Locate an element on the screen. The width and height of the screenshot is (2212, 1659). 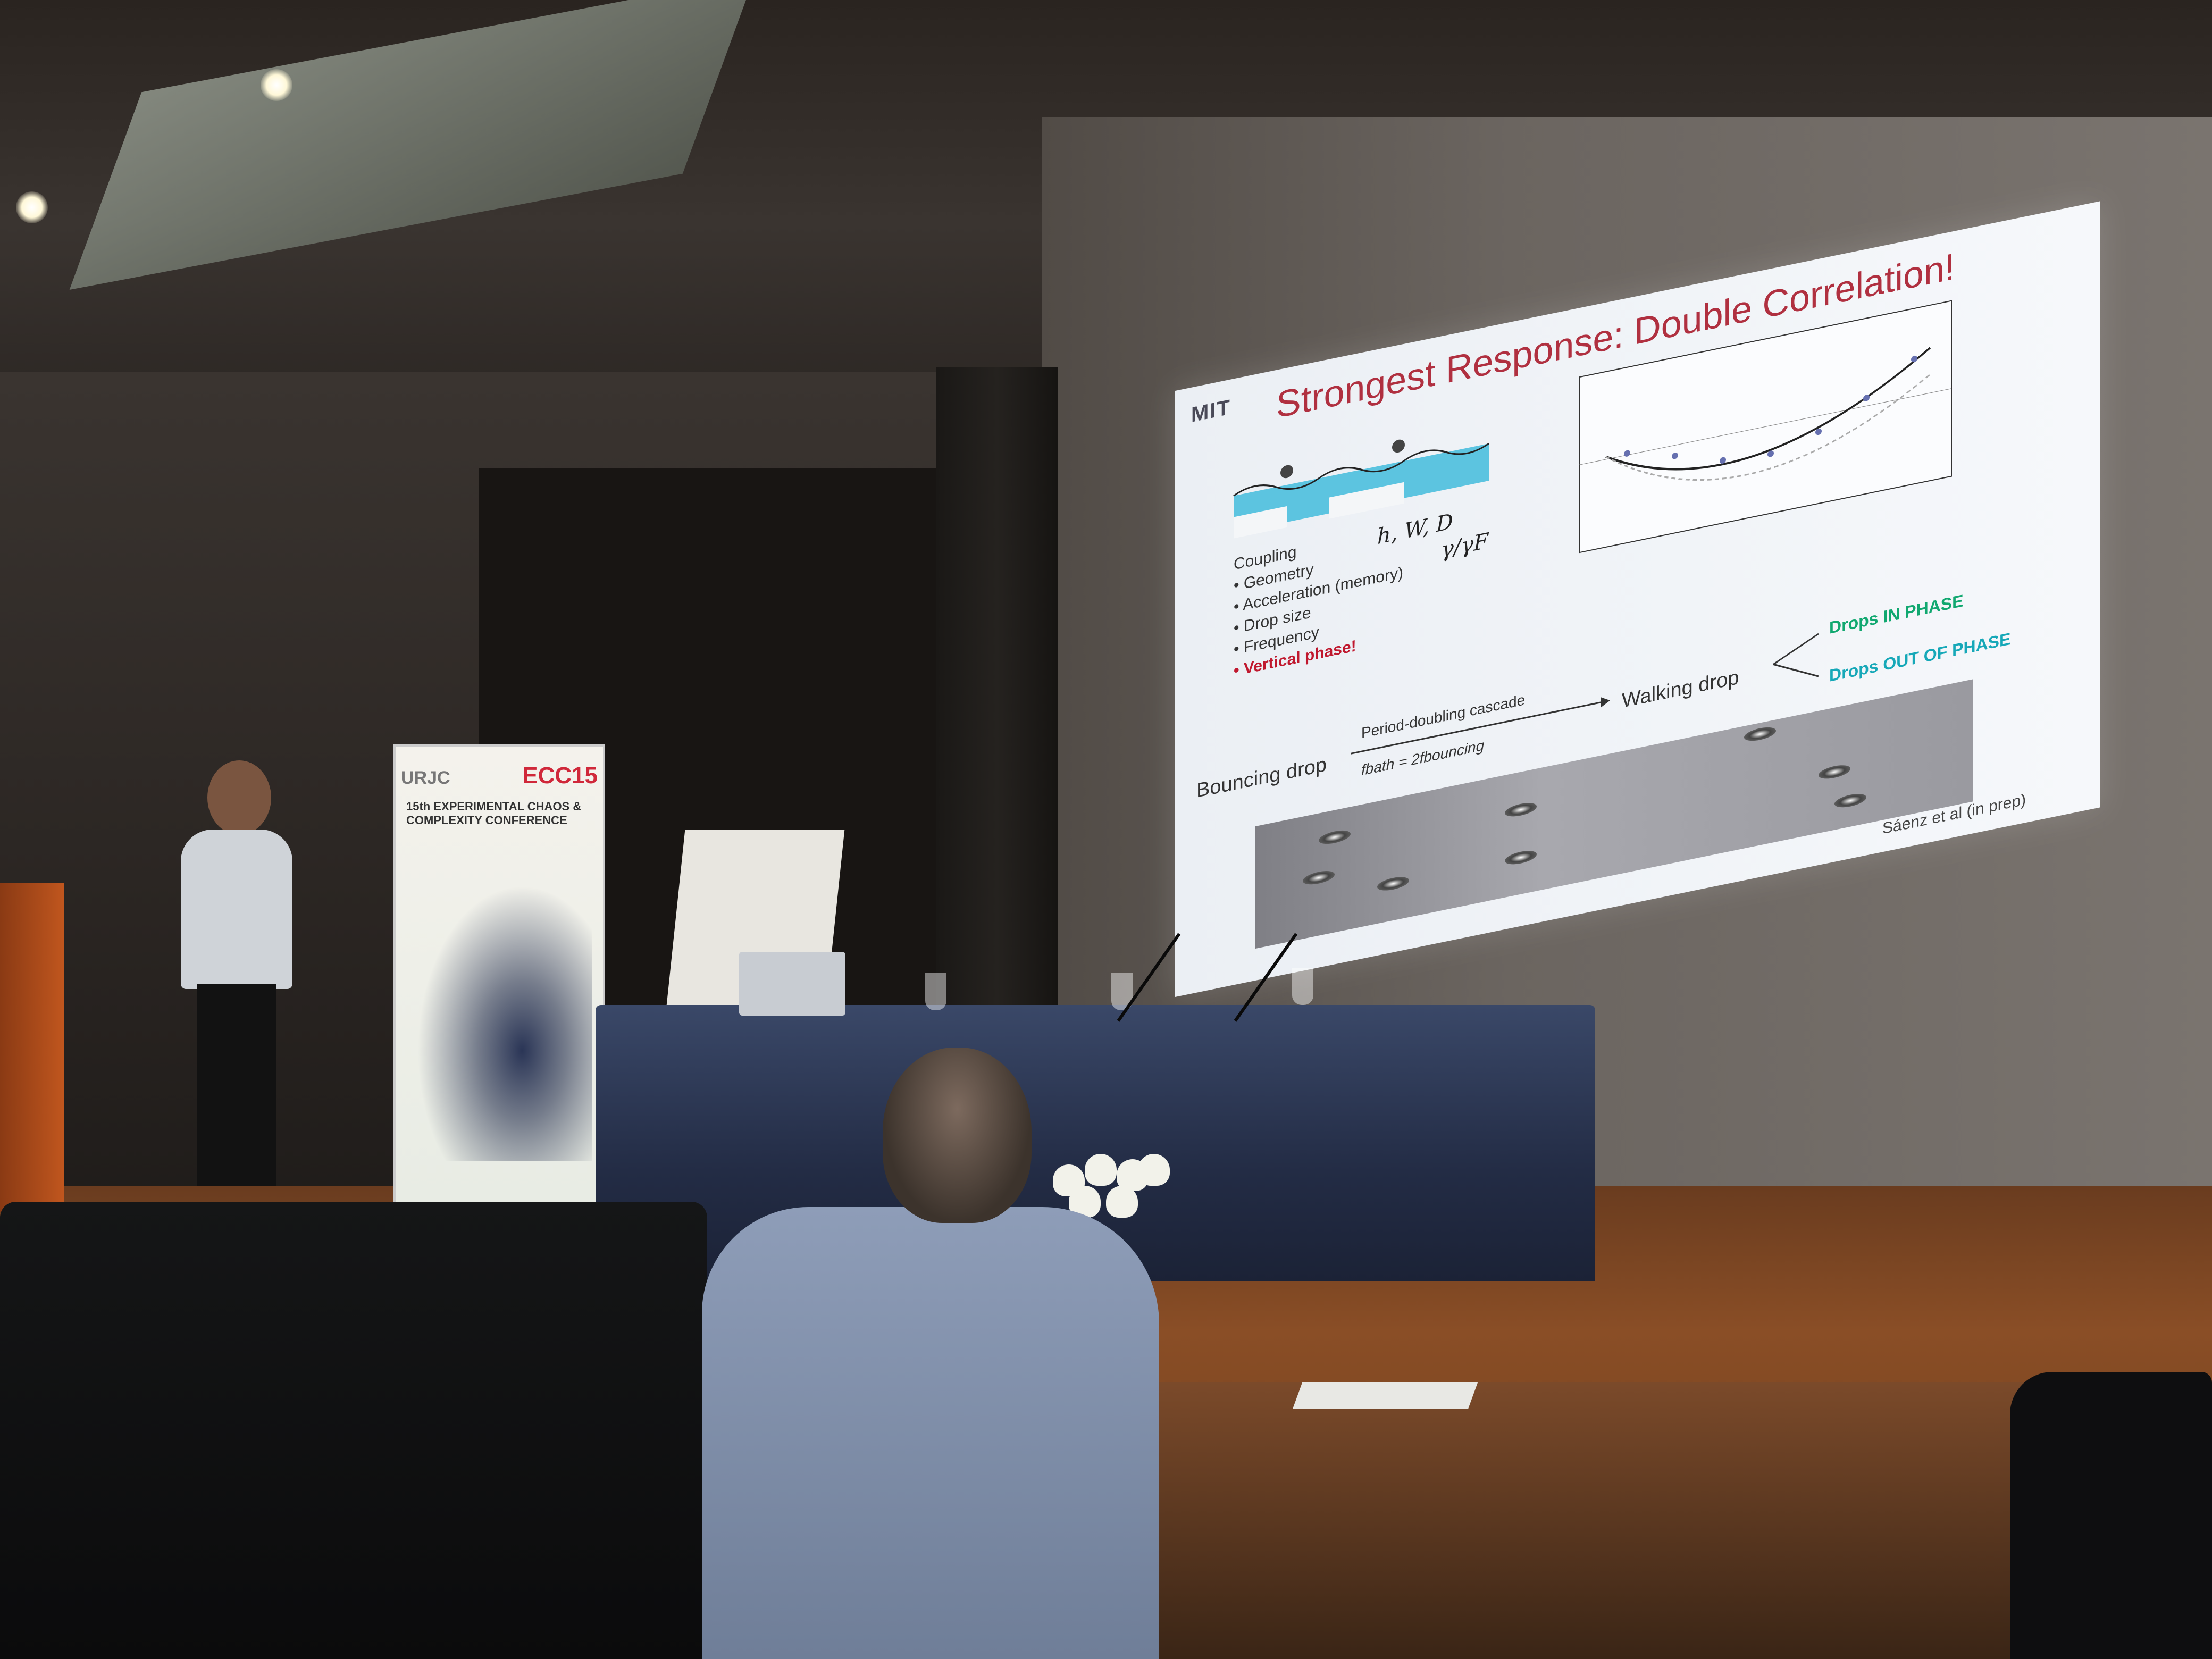
plot-dashed-curve is located at coordinates (1768, 427).